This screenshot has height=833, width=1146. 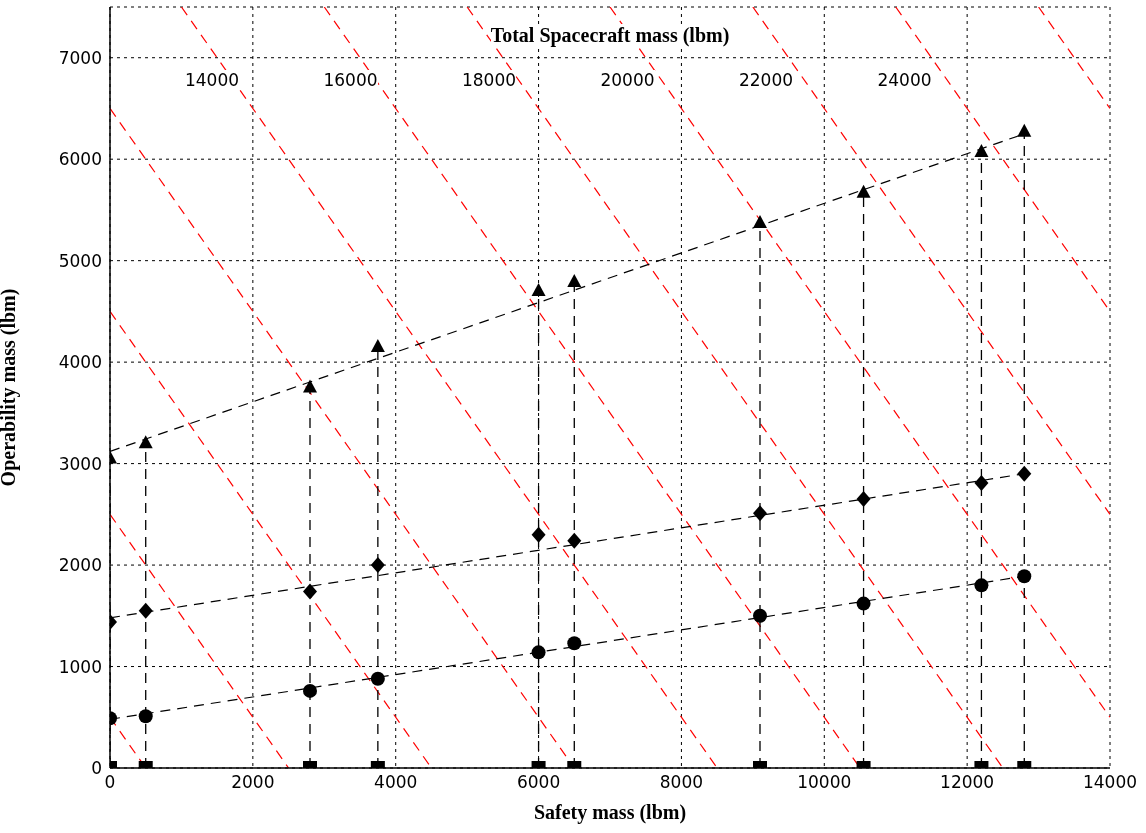 What do you see at coordinates (538, 782) in the screenshot?
I see `x-tick-label: 6000` at bounding box center [538, 782].